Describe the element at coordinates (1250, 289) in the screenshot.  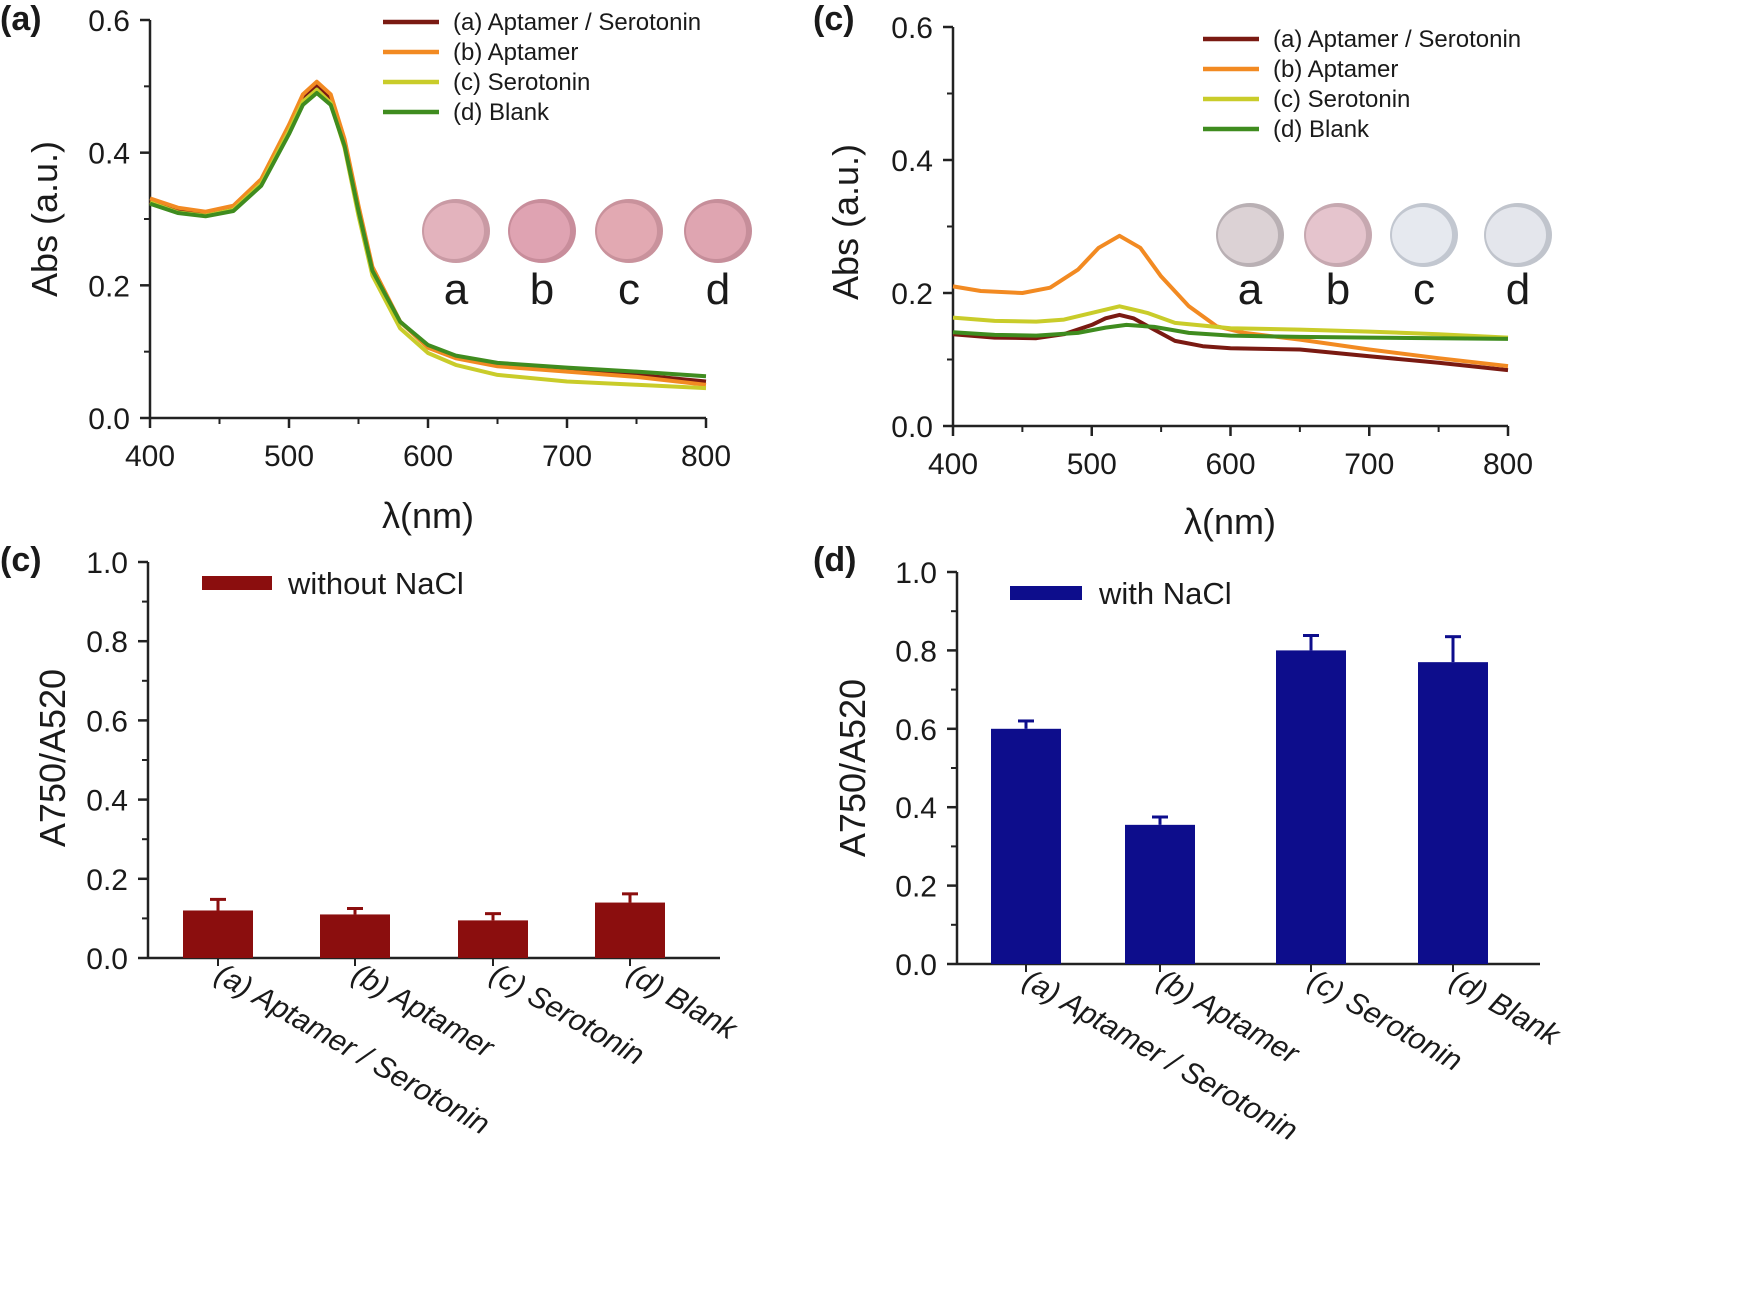
I see `well-letter: a` at that location.